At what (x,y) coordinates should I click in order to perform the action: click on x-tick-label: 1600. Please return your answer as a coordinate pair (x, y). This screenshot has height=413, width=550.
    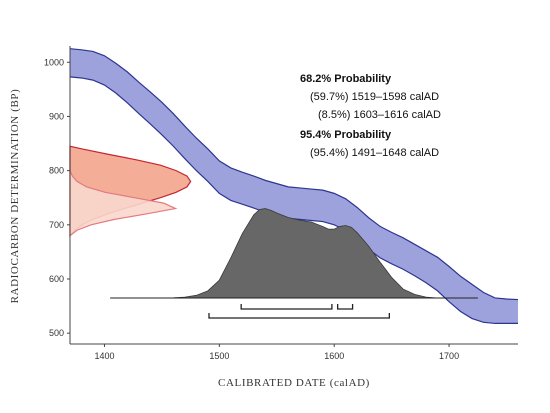
    Looking at the image, I should click on (334, 356).